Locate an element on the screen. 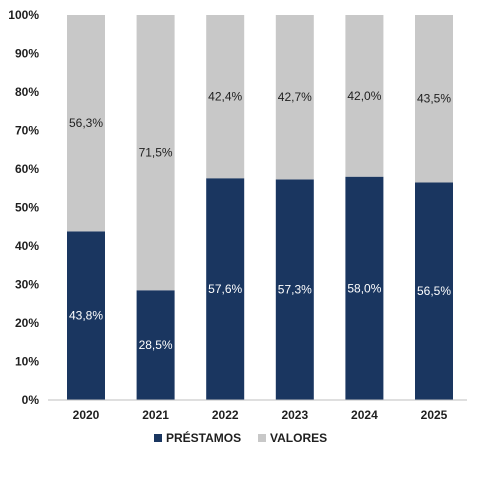 Image resolution: width=480 pixels, height=480 pixels. legend-swatch-valores is located at coordinates (262, 438).